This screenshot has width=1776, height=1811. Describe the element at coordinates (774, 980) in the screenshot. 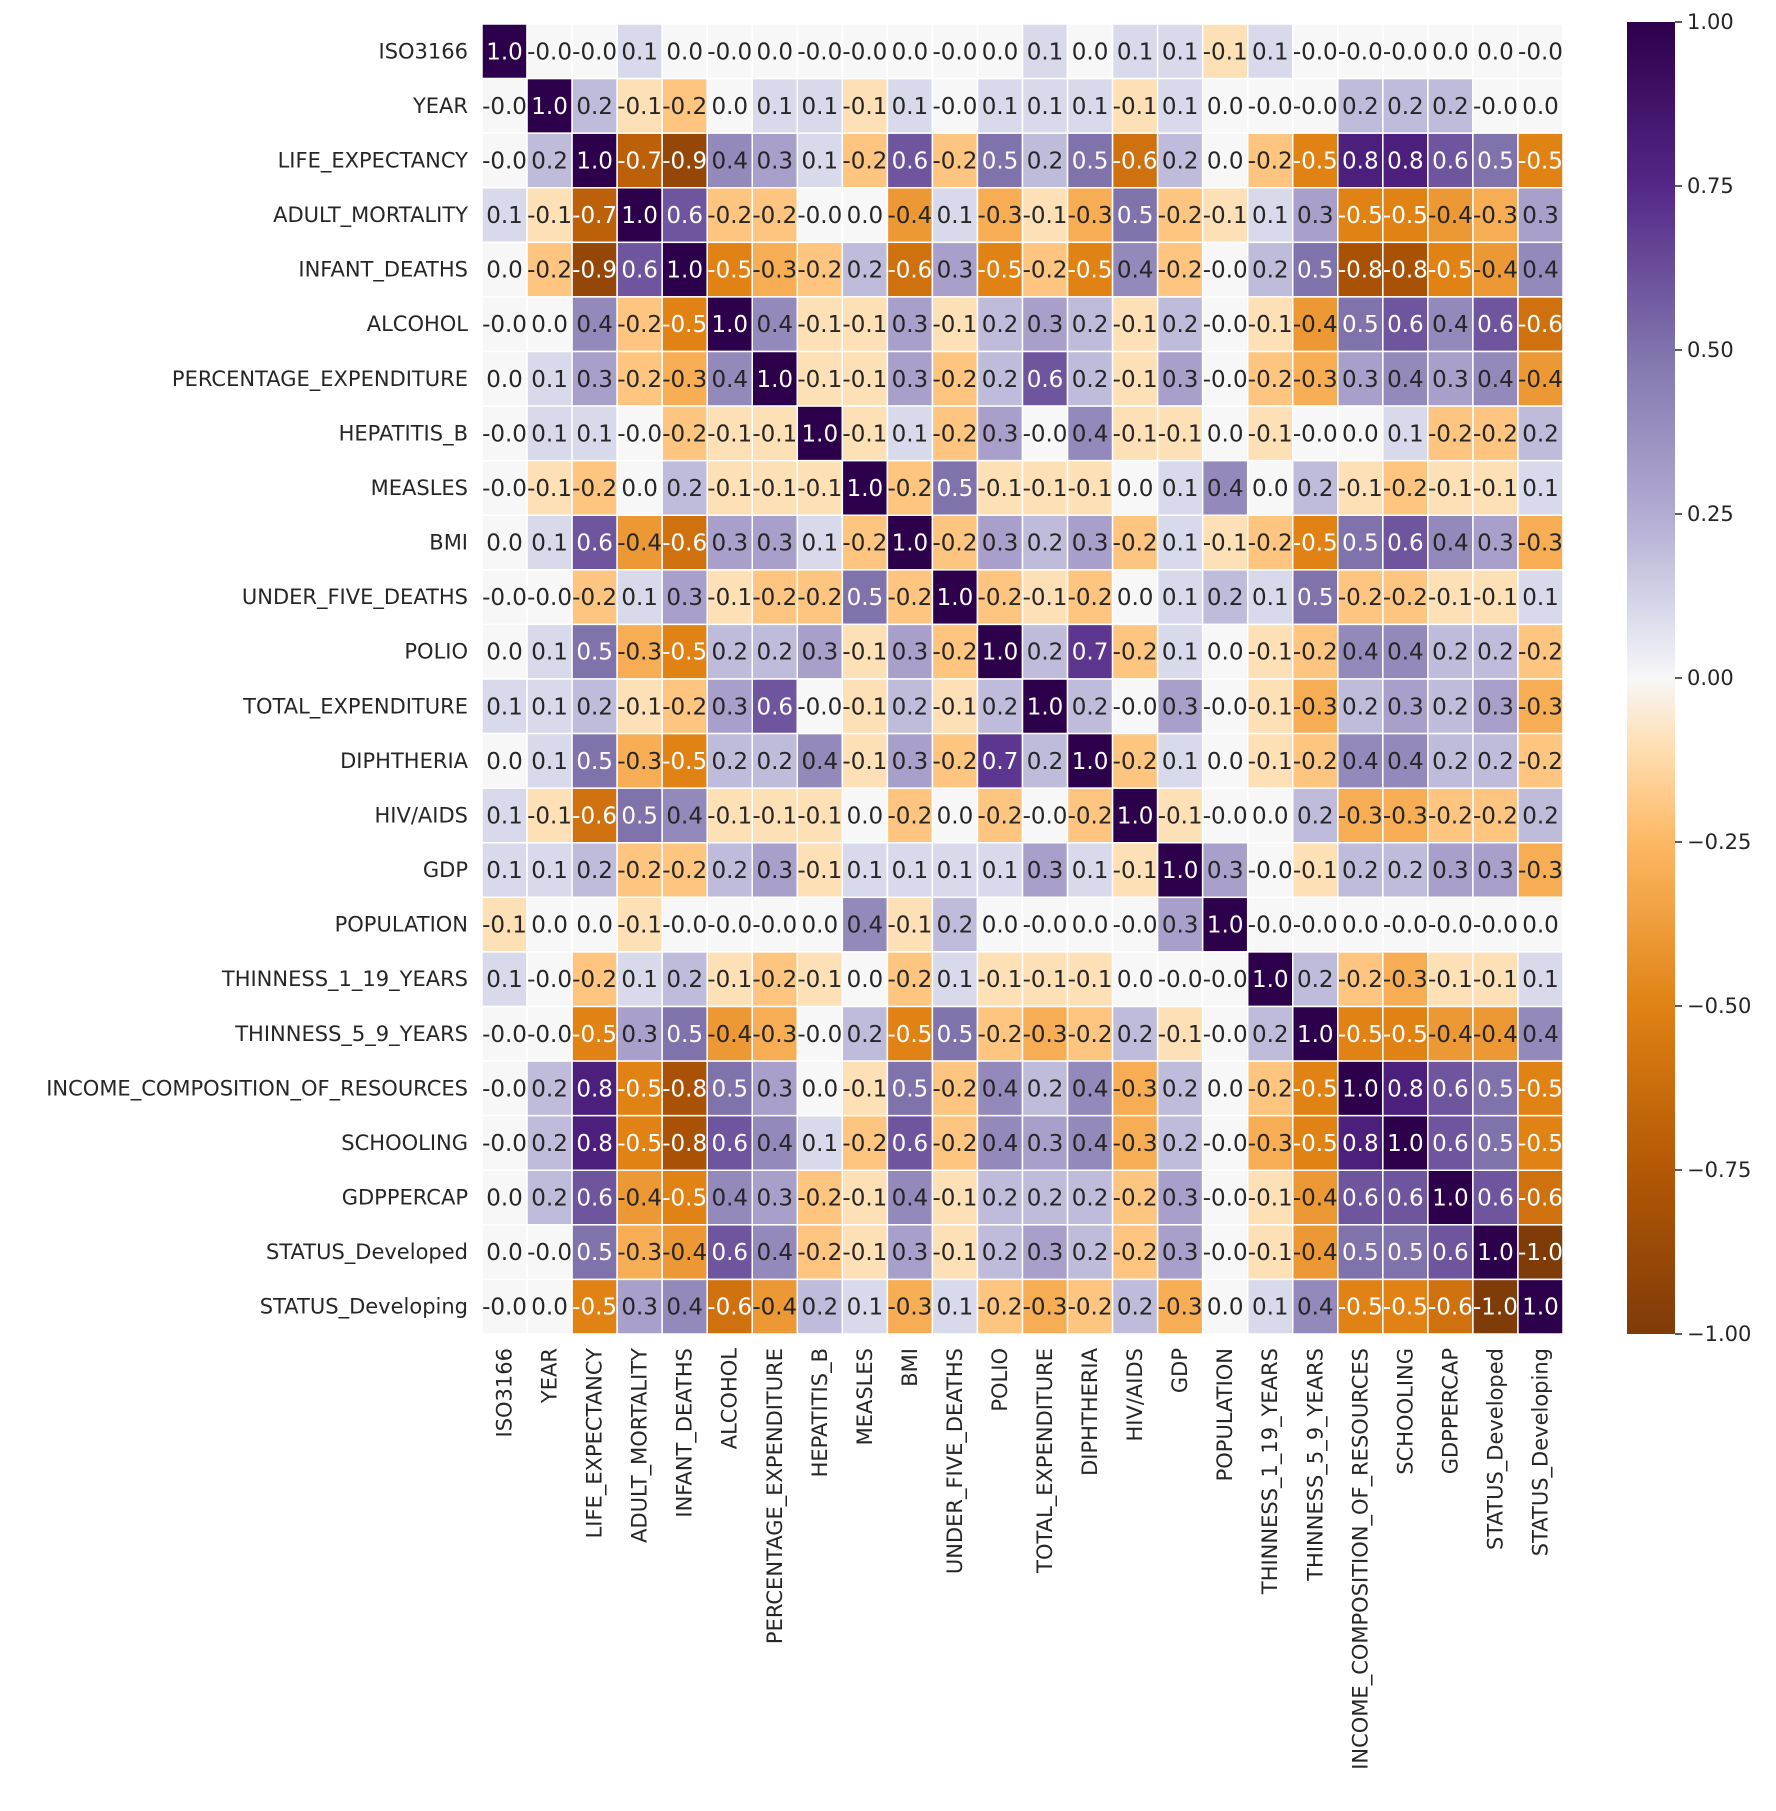

I see `cell-label-17-6: -0.2` at that location.